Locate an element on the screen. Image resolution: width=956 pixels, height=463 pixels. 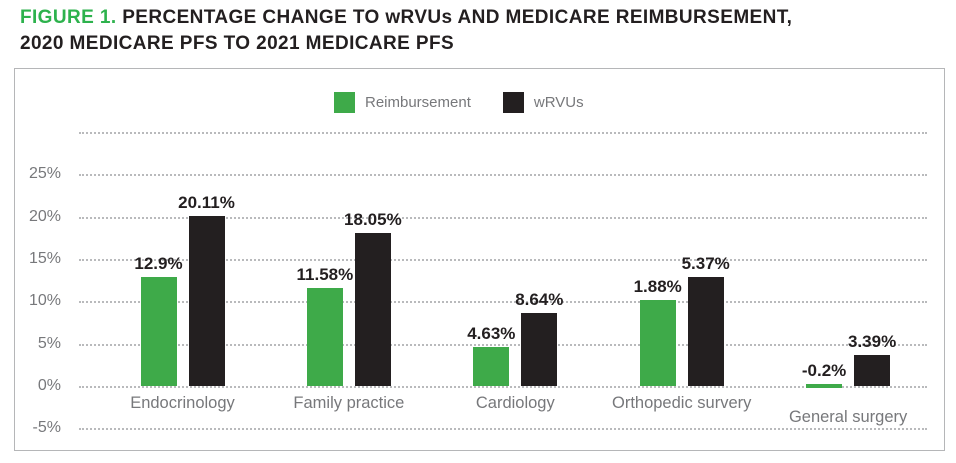
y-axis-tick-label: 20% is located at coordinates (44, 216).